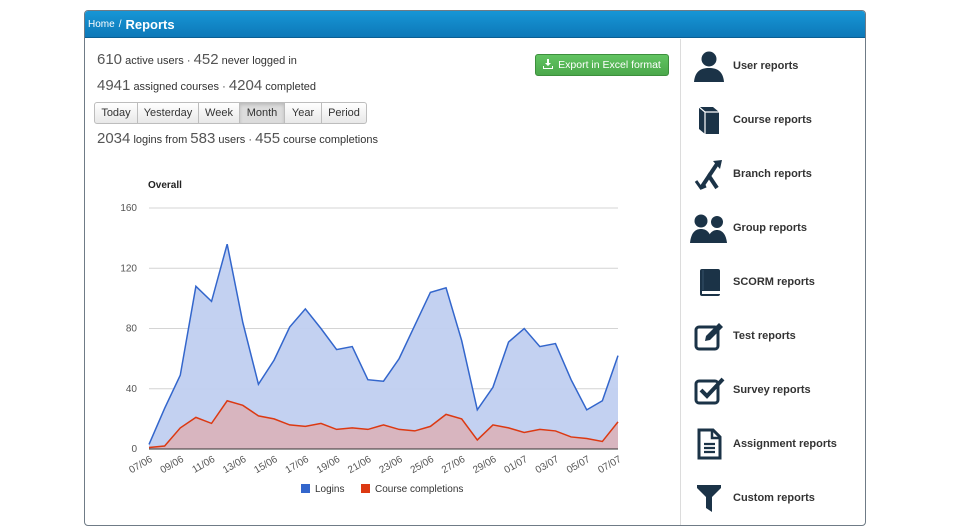 The width and height of the screenshot is (960, 530). What do you see at coordinates (485, 465) in the screenshot?
I see `x-tick-label: 29/06` at bounding box center [485, 465].